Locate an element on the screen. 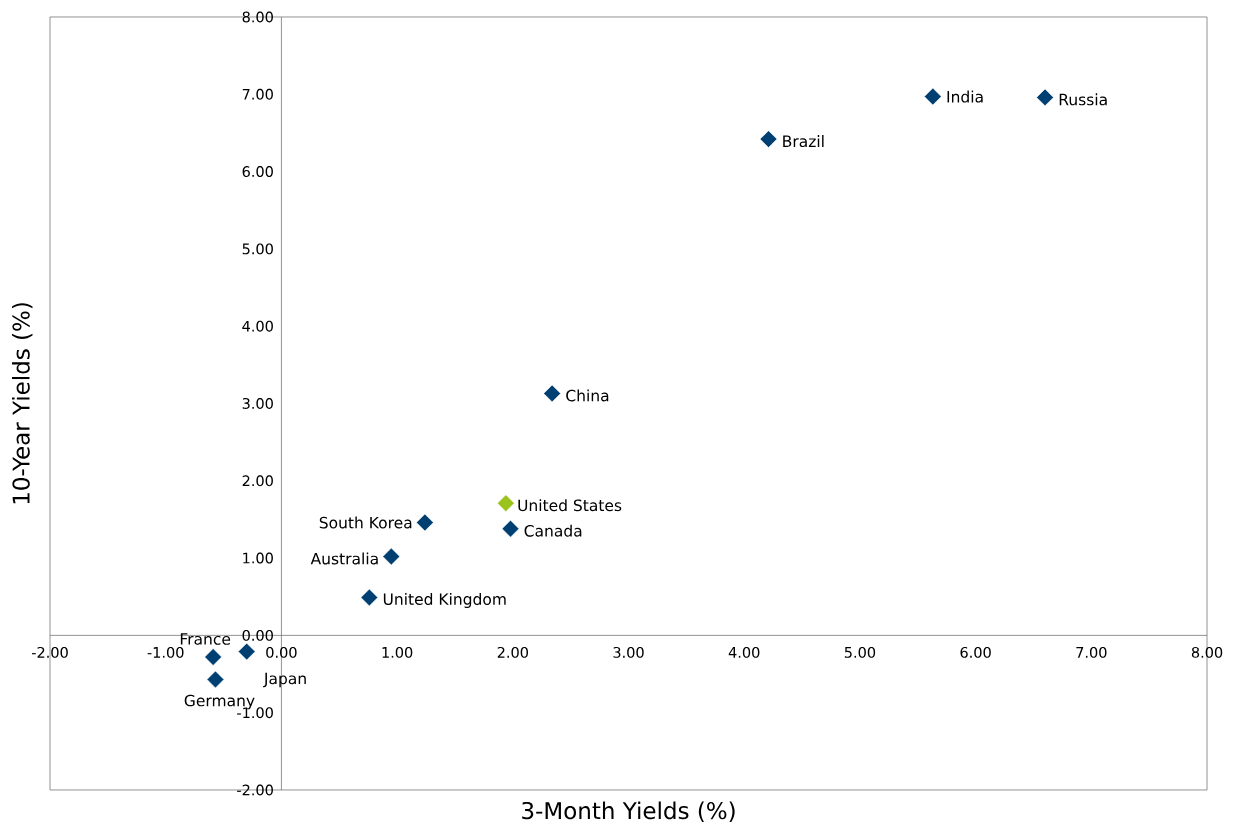 This screenshot has height=837, width=1240. x-tick-label: 7.00 is located at coordinates (1091, 652).